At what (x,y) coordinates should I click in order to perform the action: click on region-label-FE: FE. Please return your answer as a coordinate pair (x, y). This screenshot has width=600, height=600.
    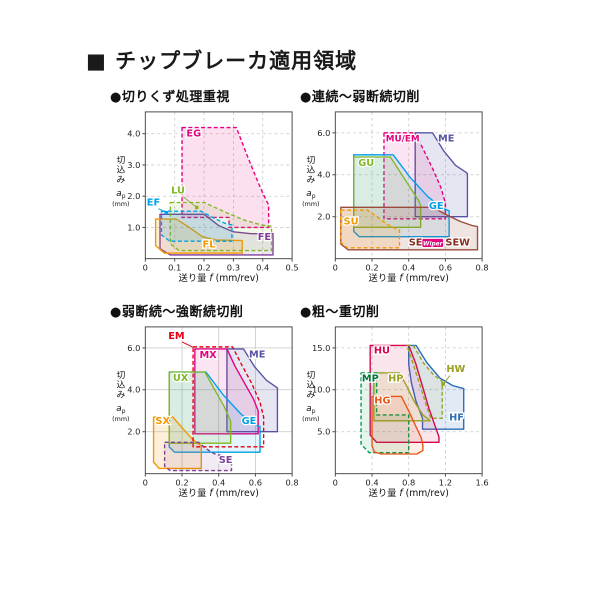
    Looking at the image, I should click on (264, 237).